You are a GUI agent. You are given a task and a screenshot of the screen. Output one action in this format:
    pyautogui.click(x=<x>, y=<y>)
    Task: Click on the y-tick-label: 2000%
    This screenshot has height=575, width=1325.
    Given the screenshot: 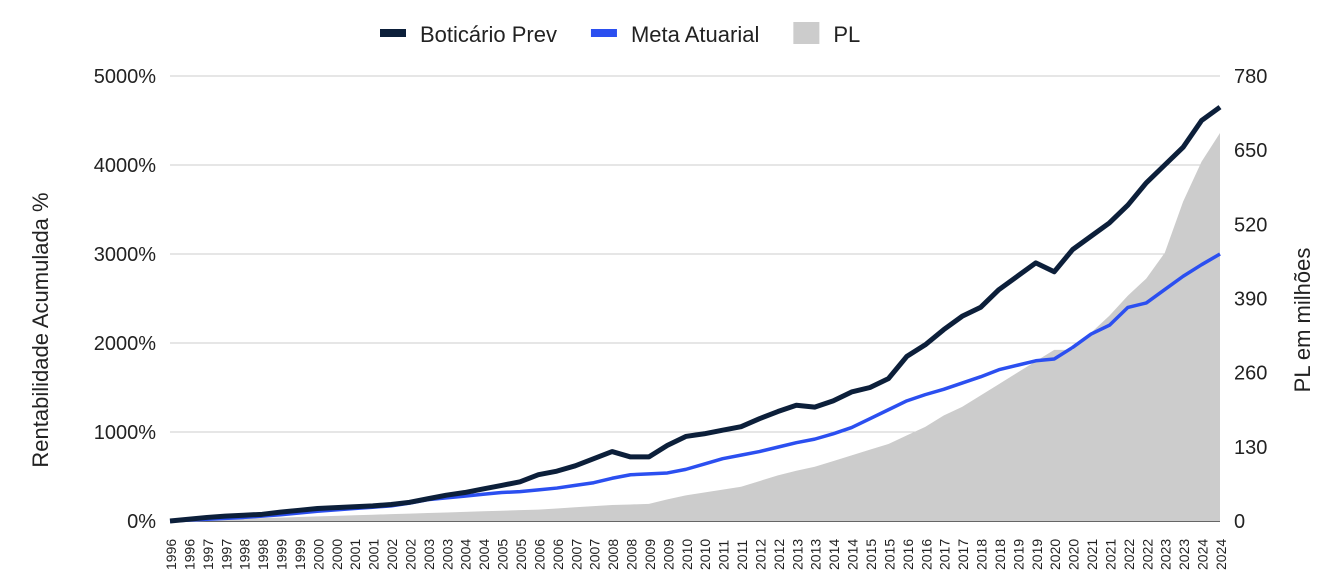 What is the action you would take?
    pyautogui.click(x=125, y=344)
    